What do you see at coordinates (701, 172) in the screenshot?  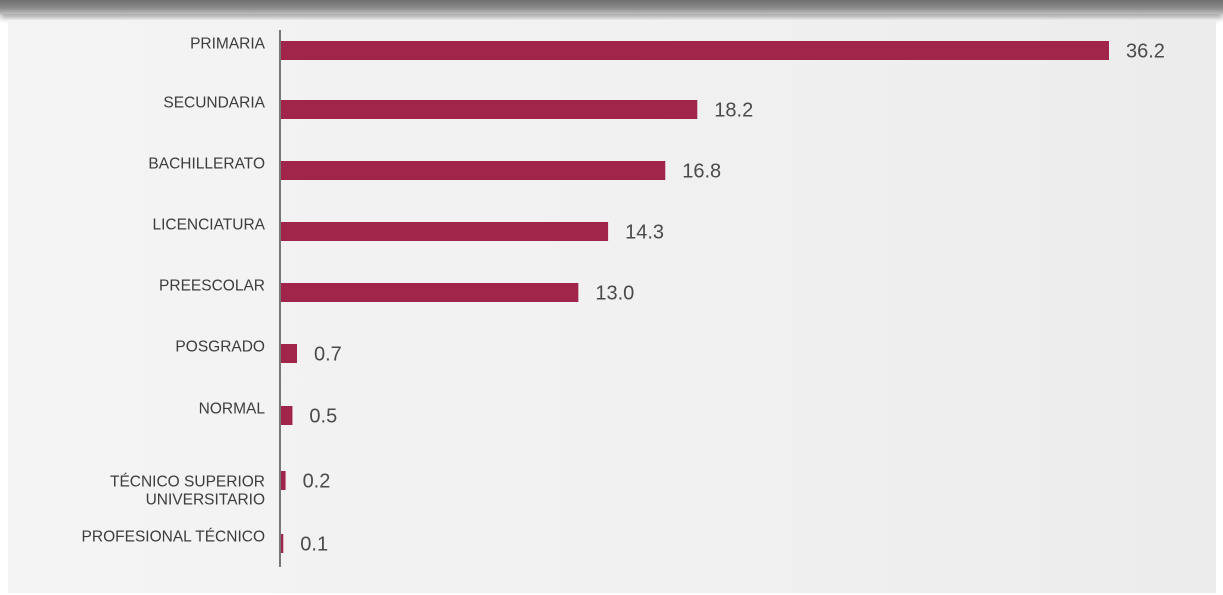 I see `value-label-bachillerato: 16.8` at bounding box center [701, 172].